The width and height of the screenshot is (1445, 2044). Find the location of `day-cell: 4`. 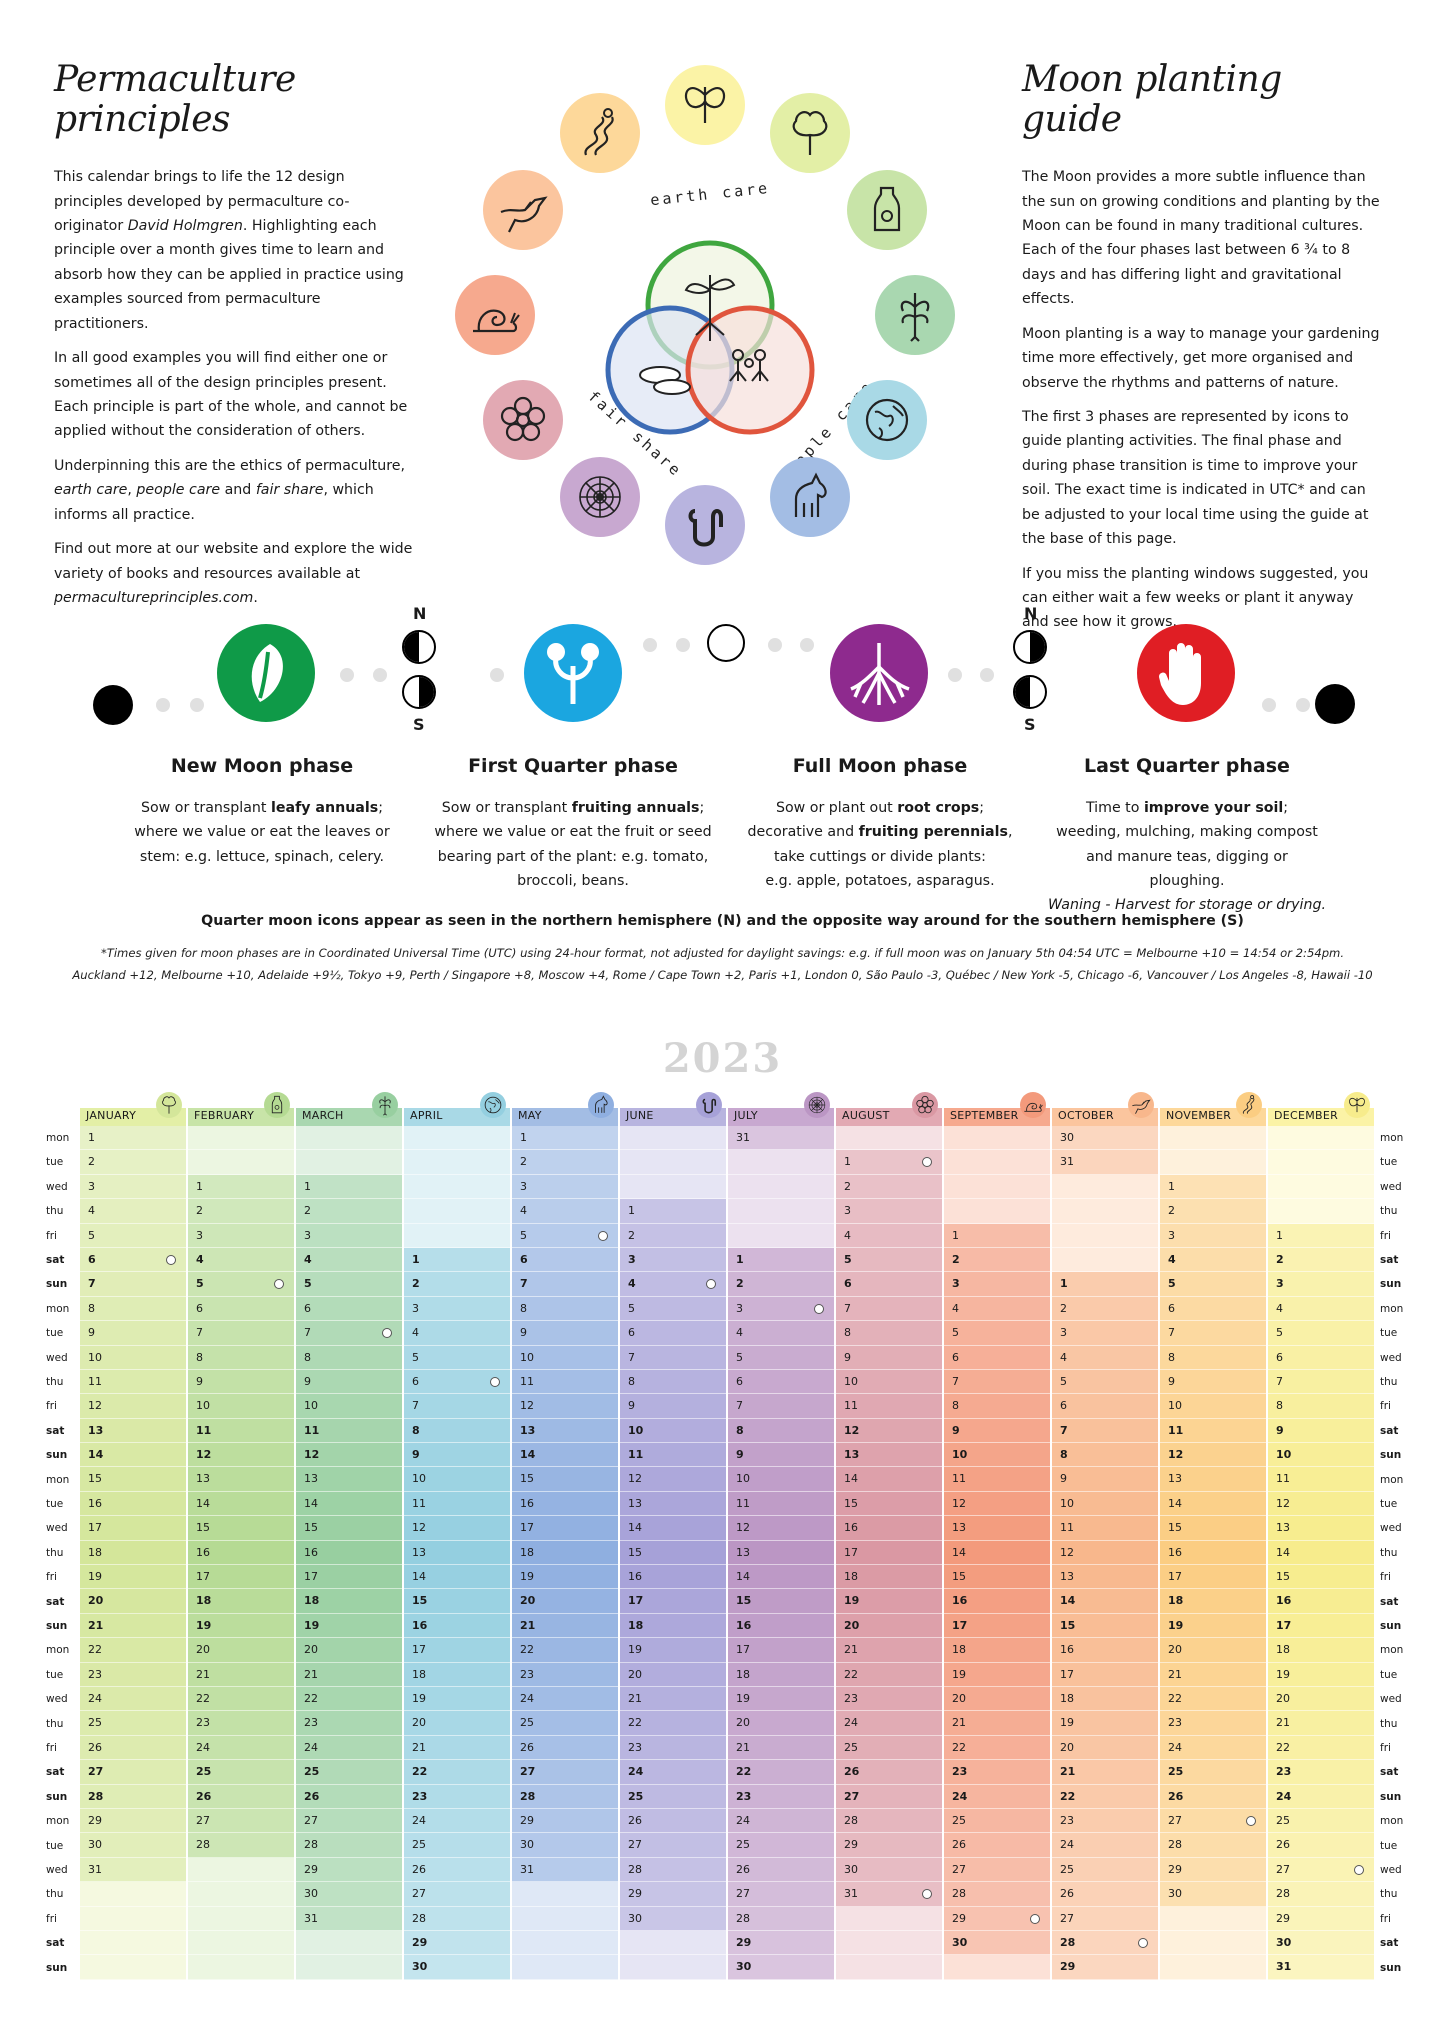

day-cell: 4 is located at coordinates (889, 1235).